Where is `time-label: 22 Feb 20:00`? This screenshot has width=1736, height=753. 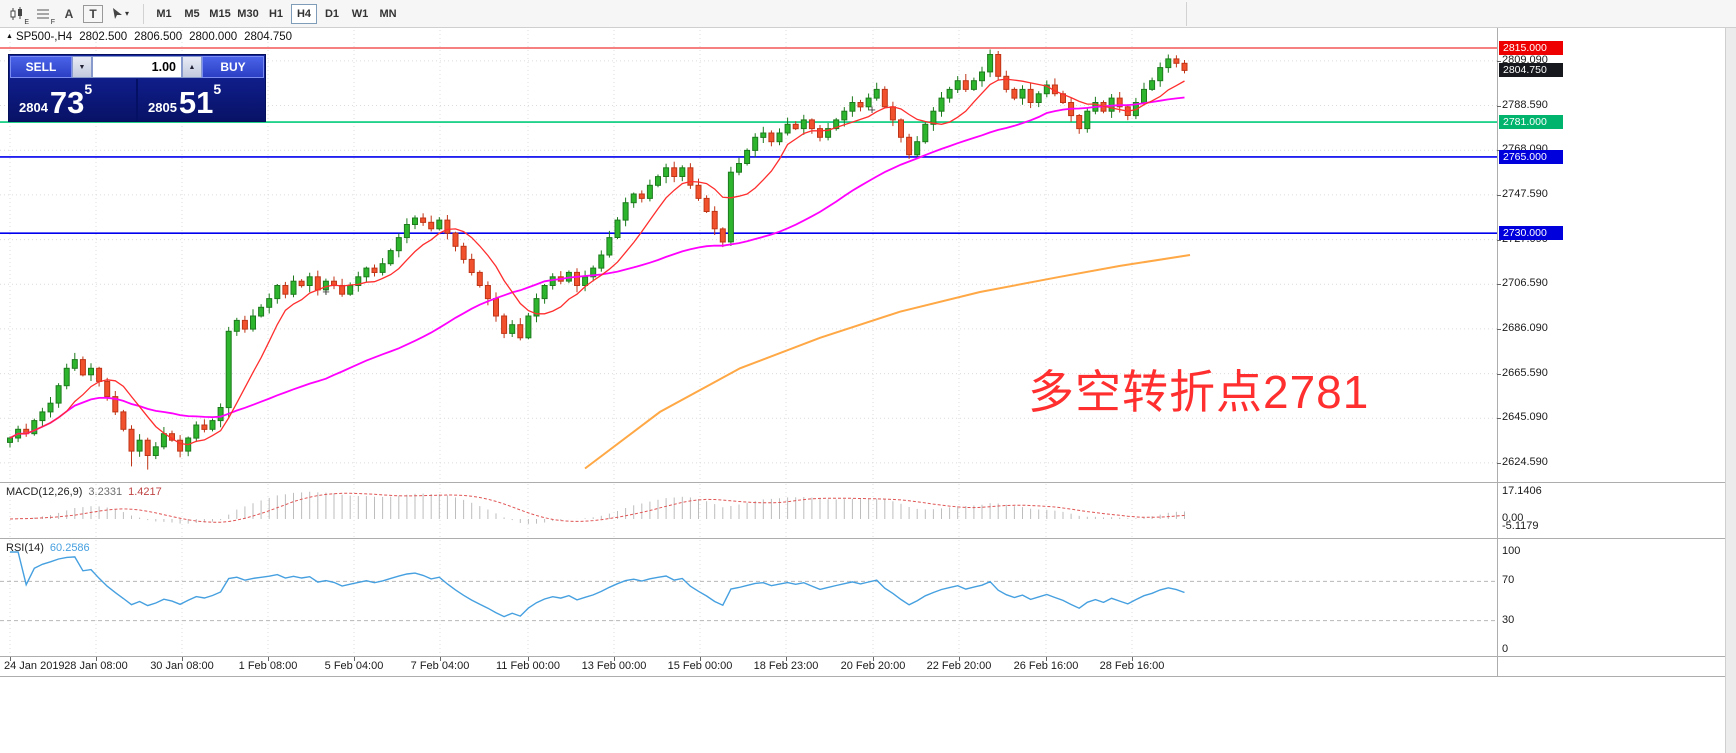 time-label: 22 Feb 20:00 is located at coordinates (959, 666).